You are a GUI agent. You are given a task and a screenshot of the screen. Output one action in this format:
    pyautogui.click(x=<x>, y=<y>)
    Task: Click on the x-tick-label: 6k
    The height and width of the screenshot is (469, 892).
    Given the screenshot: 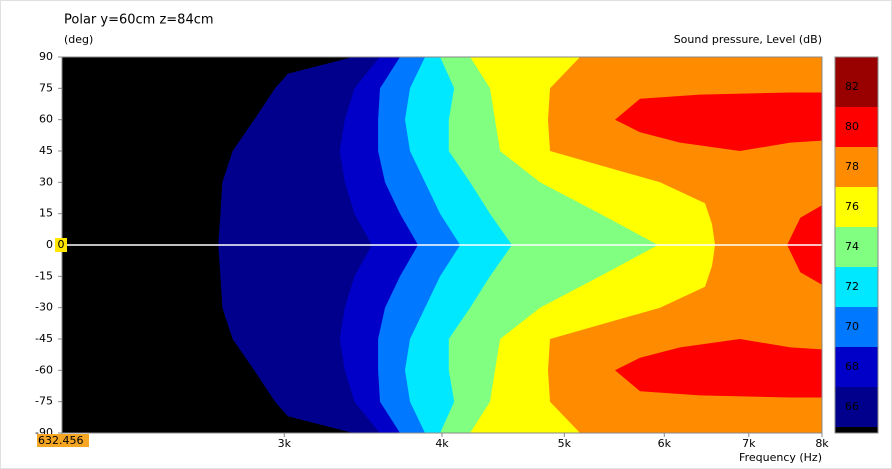 What is the action you would take?
    pyautogui.click(x=665, y=443)
    